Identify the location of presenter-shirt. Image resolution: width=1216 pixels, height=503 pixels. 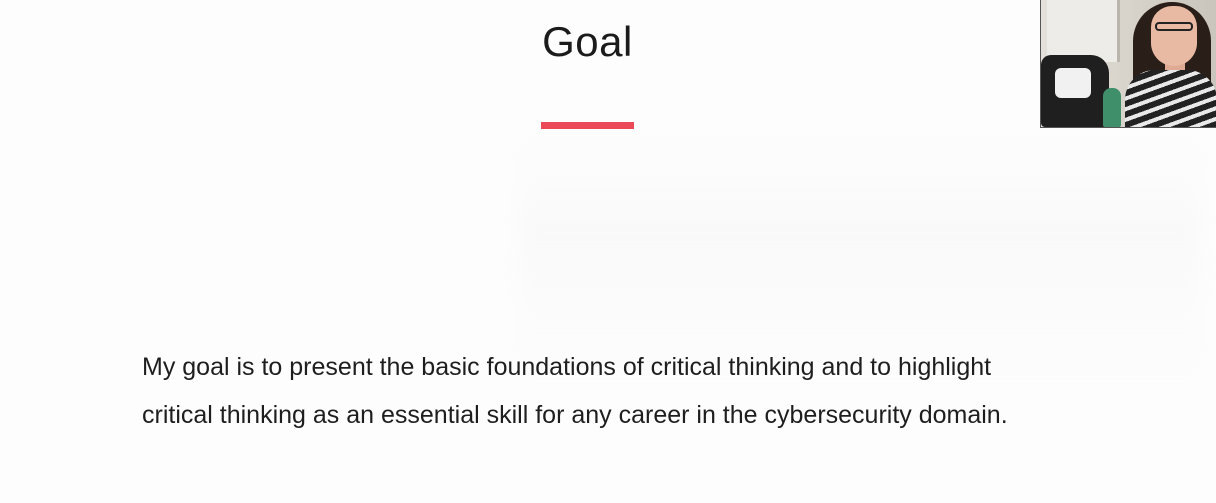
(1170, 98).